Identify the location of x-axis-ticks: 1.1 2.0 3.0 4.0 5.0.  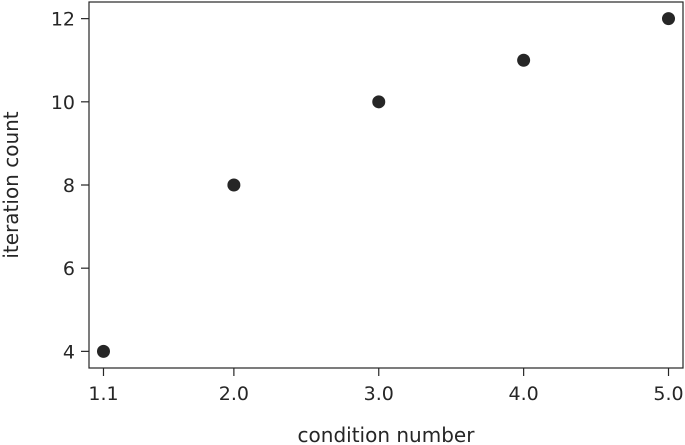
(386, 386).